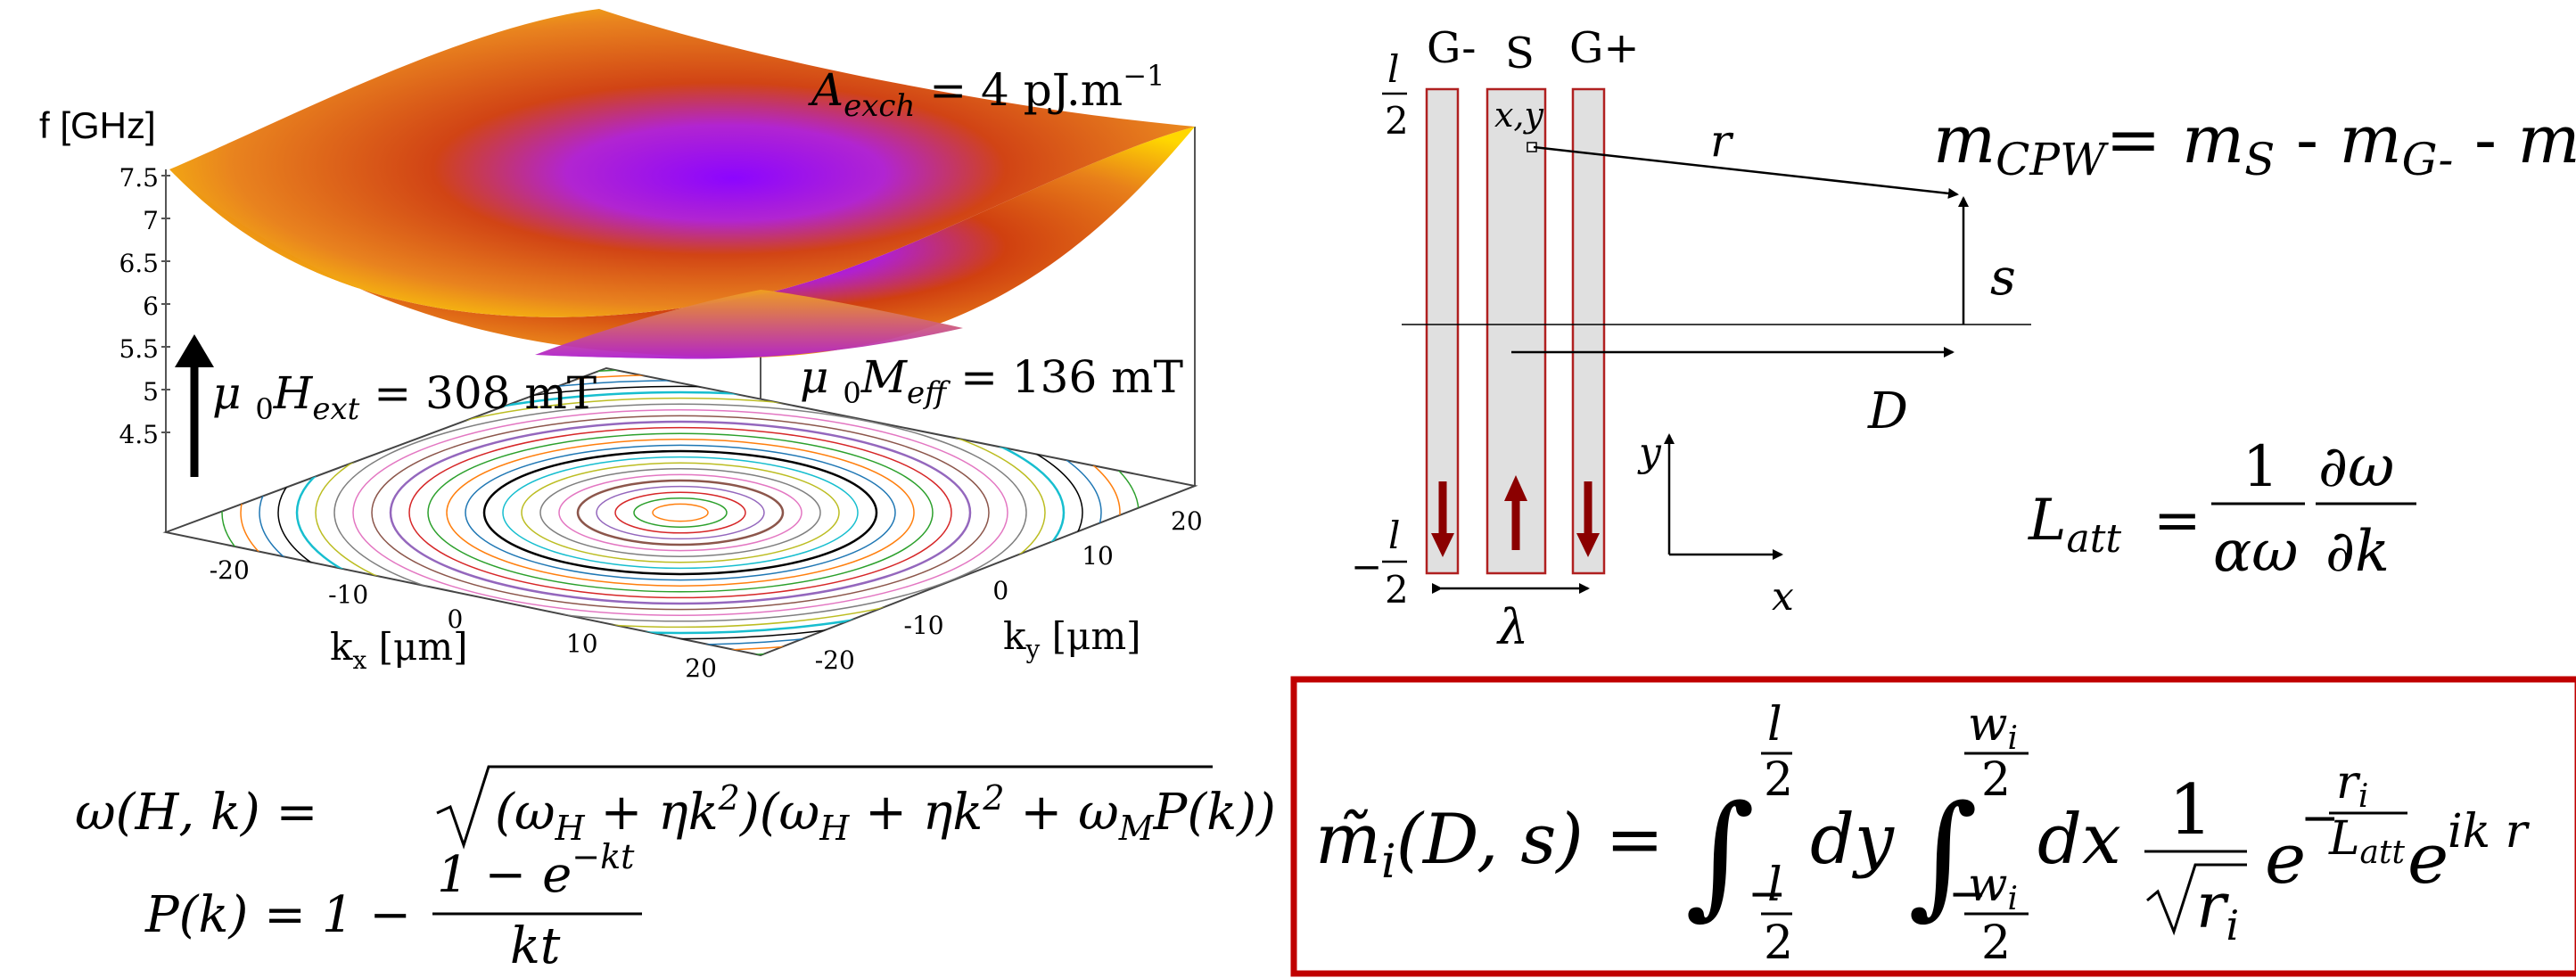 This screenshot has width=2576, height=978. I want to click on annotation-hext: μ 0Hext = 308 mT, so click(404, 397).